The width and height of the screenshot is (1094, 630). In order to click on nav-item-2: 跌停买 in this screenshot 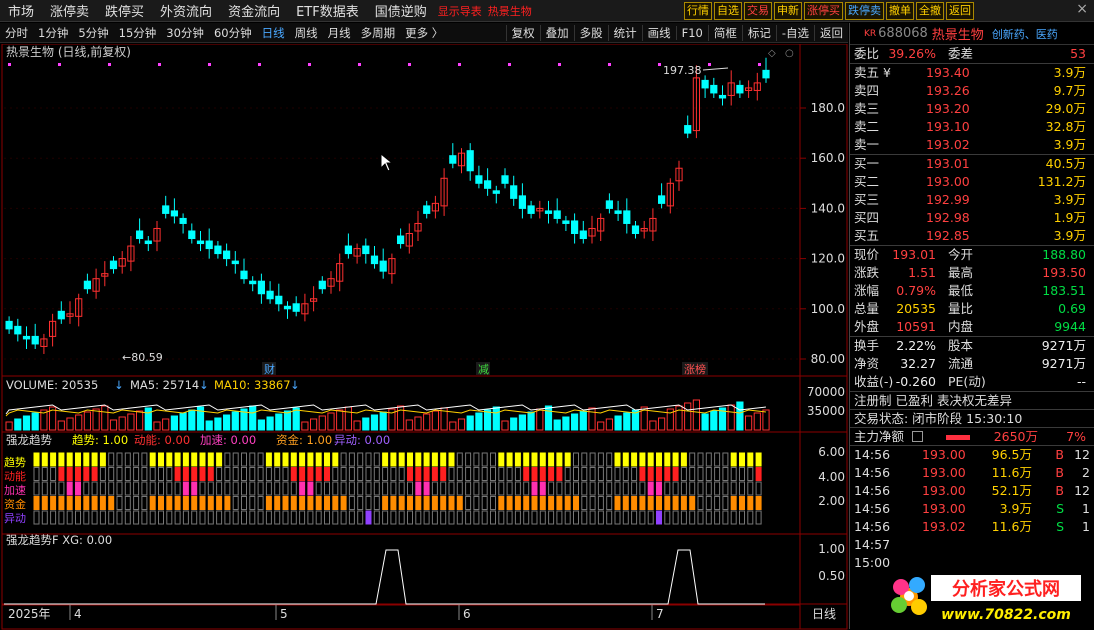, I will do `click(125, 12)`.